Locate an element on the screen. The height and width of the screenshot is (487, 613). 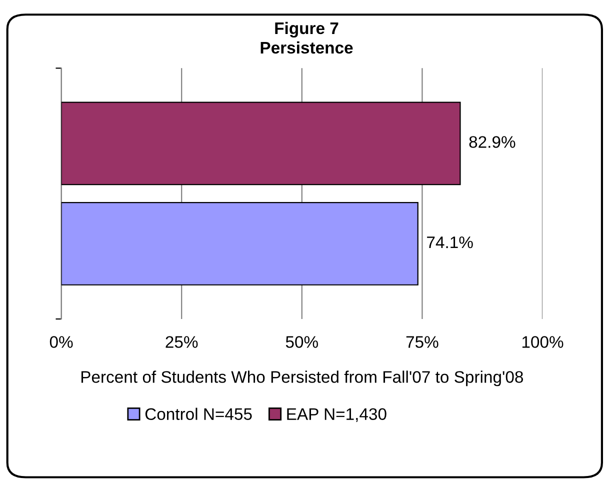
legend-label: EAP N=1,430 is located at coordinates (336, 415).